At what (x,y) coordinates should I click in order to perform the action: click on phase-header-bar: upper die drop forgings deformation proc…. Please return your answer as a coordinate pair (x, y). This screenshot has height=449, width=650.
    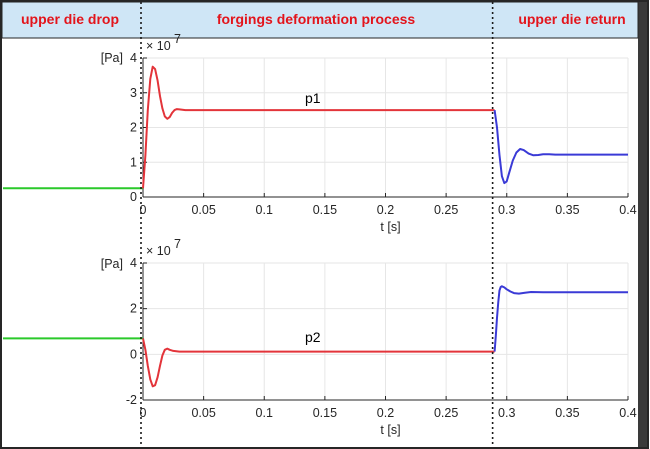
    Looking at the image, I should click on (320, 20).